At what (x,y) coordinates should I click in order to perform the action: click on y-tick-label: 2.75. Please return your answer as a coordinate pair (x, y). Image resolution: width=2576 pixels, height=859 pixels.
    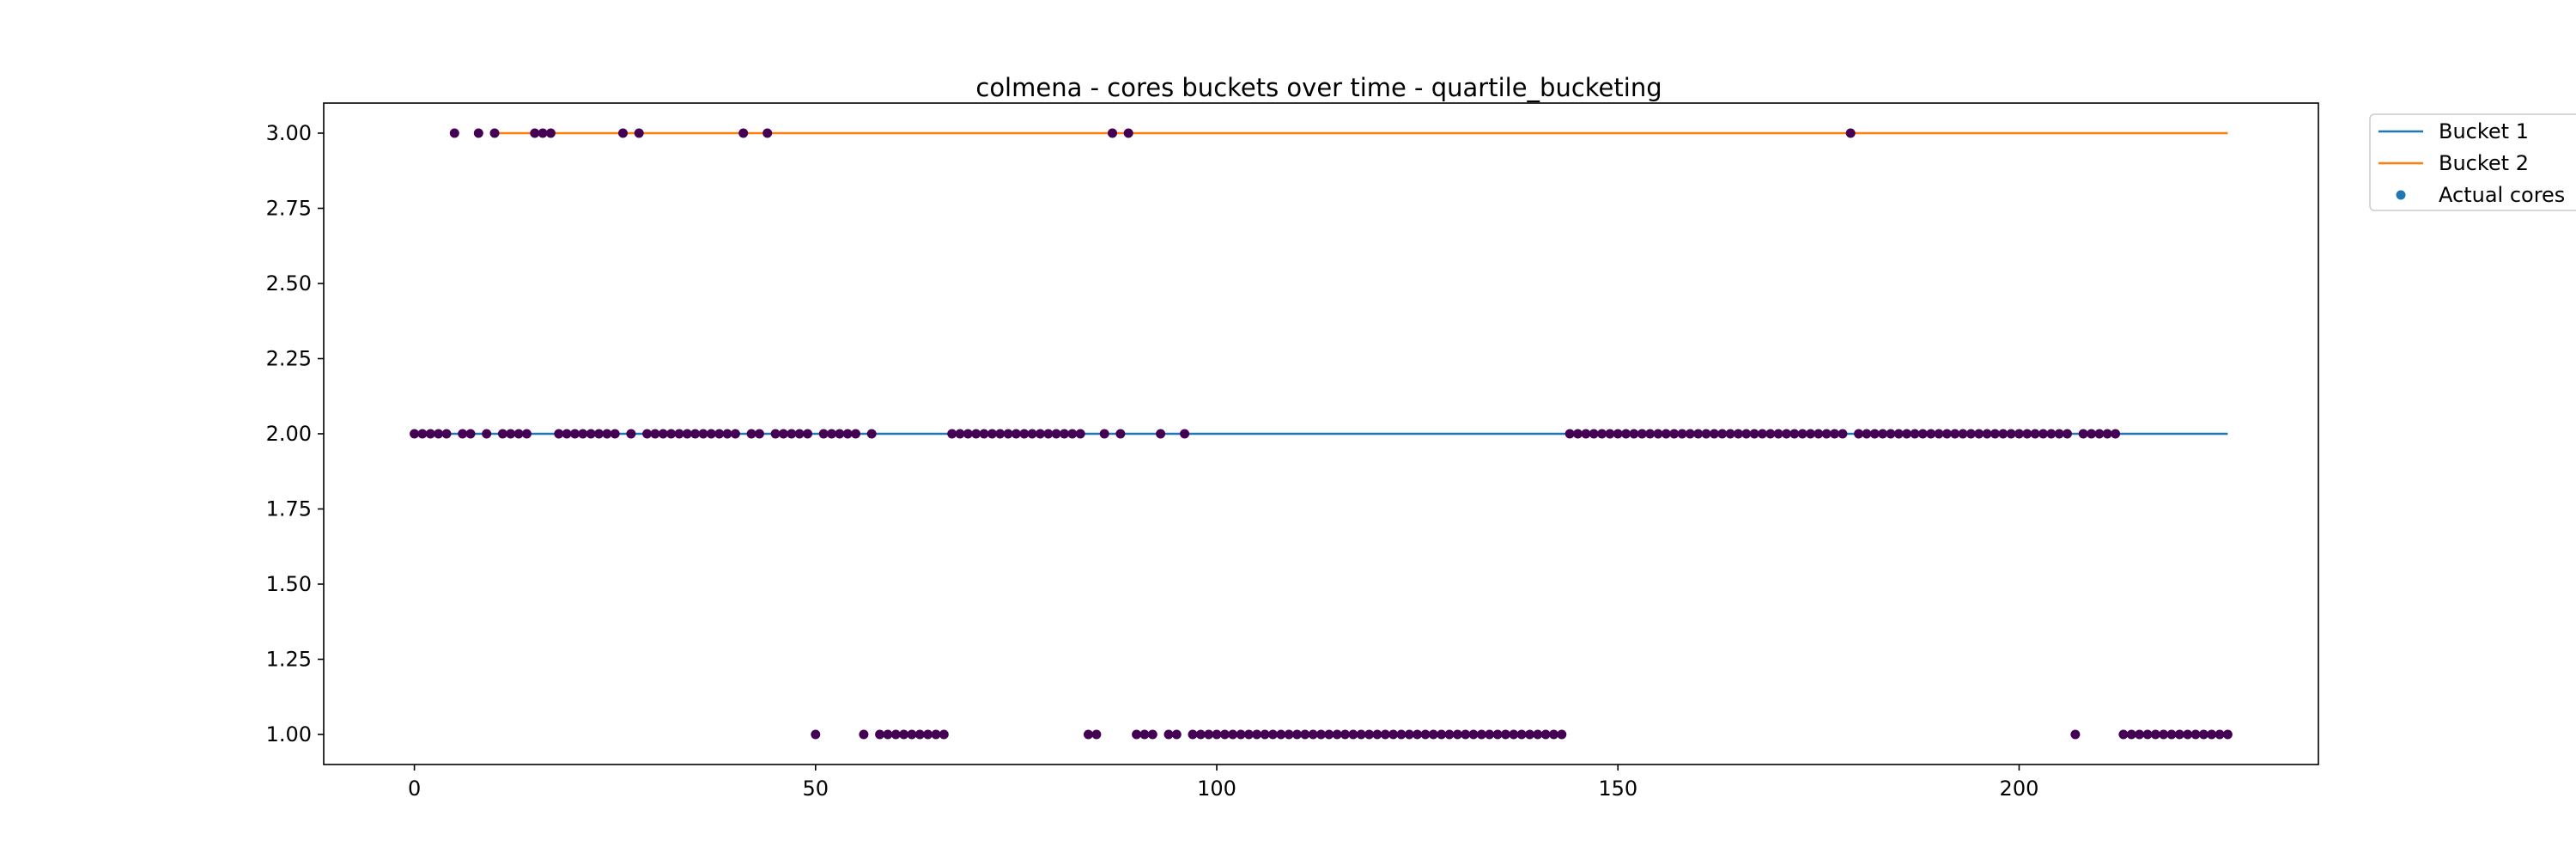
    Looking at the image, I should click on (289, 209).